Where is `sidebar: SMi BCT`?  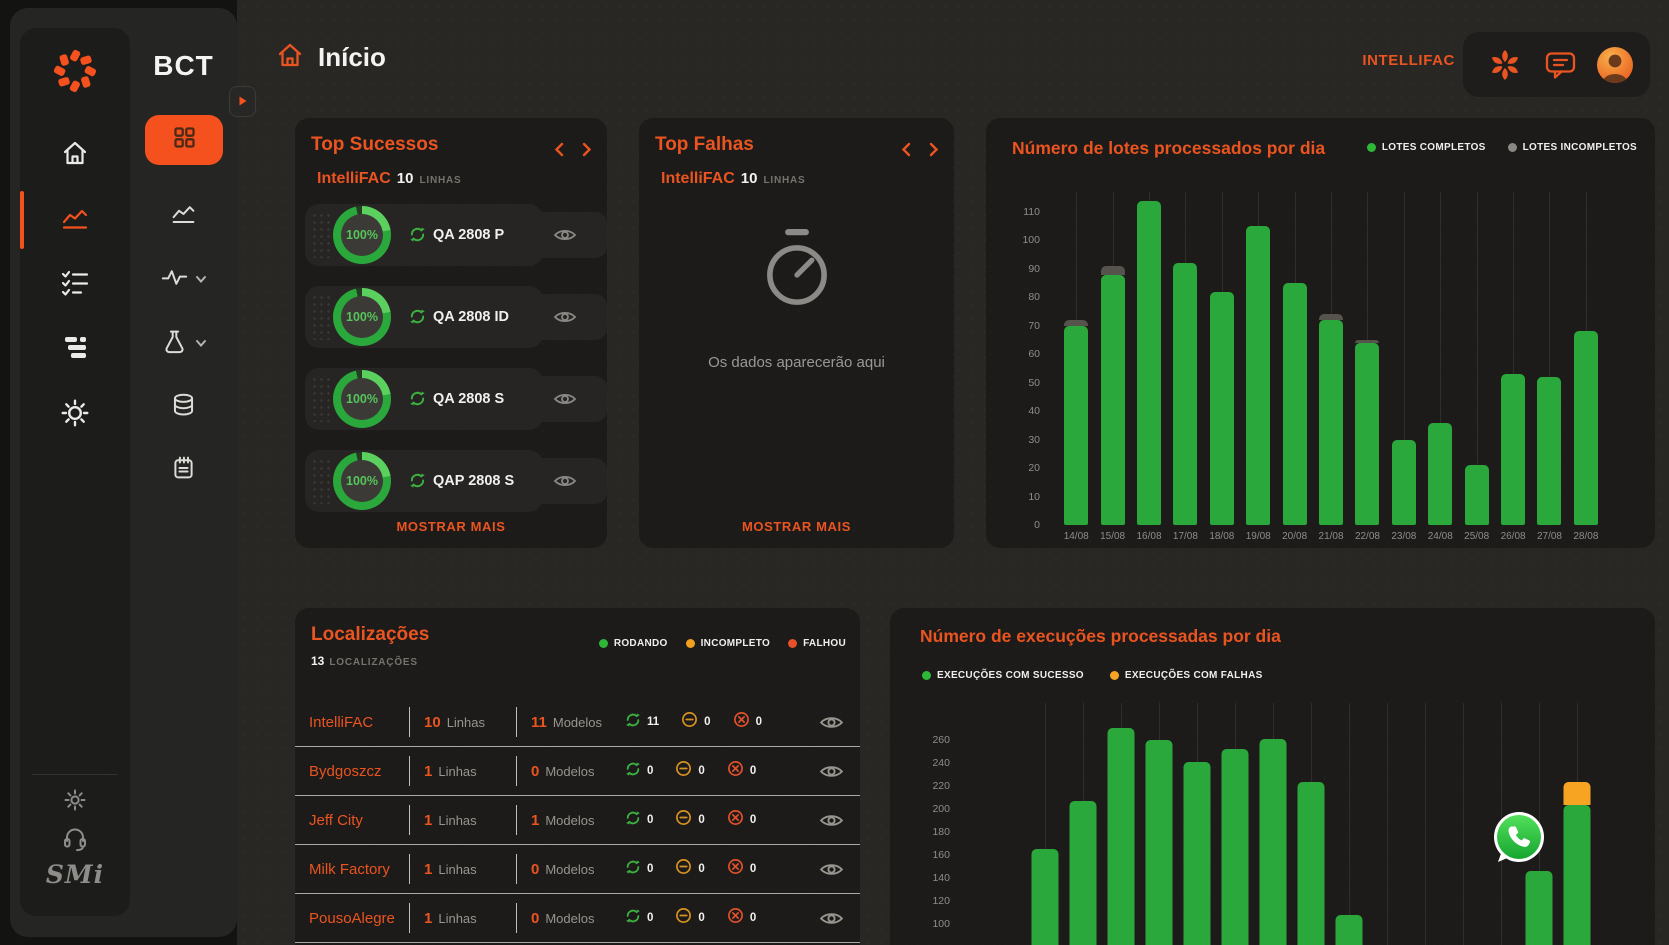 sidebar: SMi BCT is located at coordinates (133, 472).